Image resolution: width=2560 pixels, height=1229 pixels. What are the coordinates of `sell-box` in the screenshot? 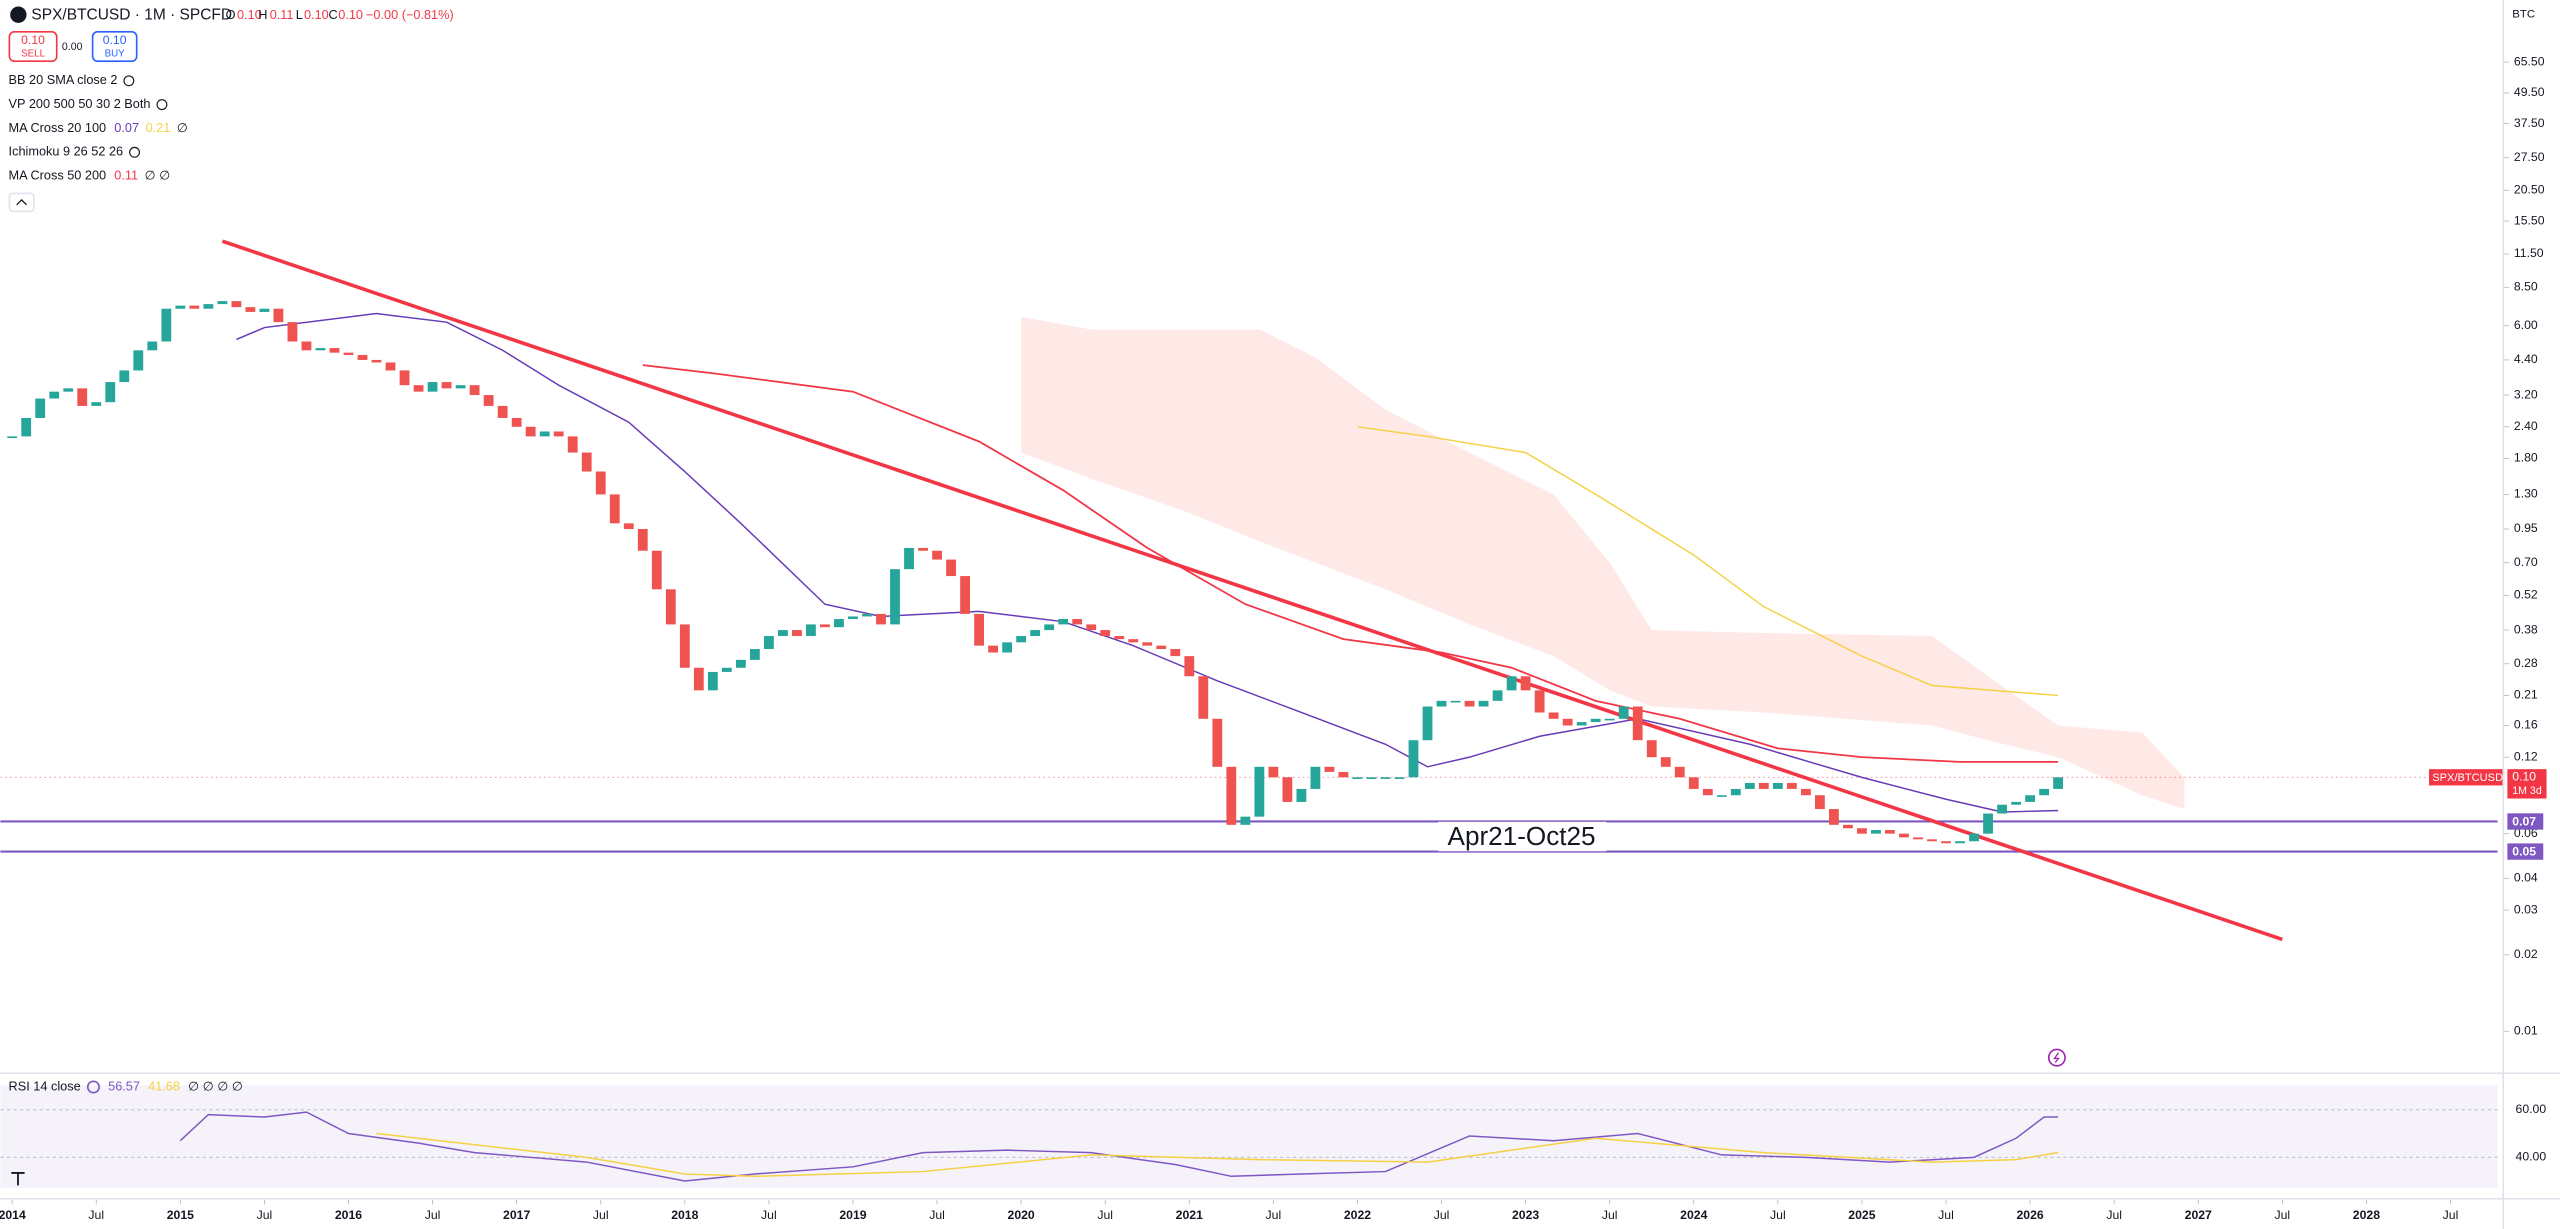 It's located at (33, 47).